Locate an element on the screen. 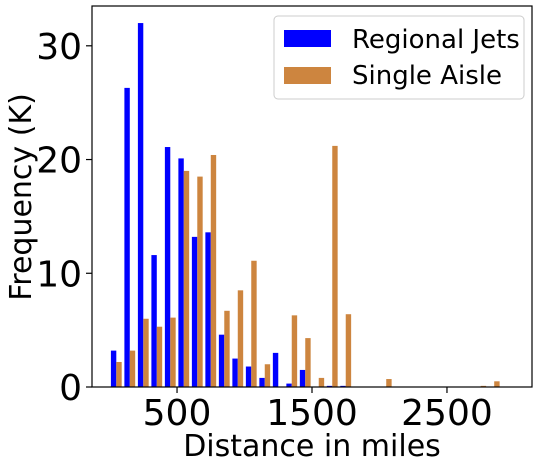  x-axis-ticks: 500 1500 2500 is located at coordinates (318, 410).